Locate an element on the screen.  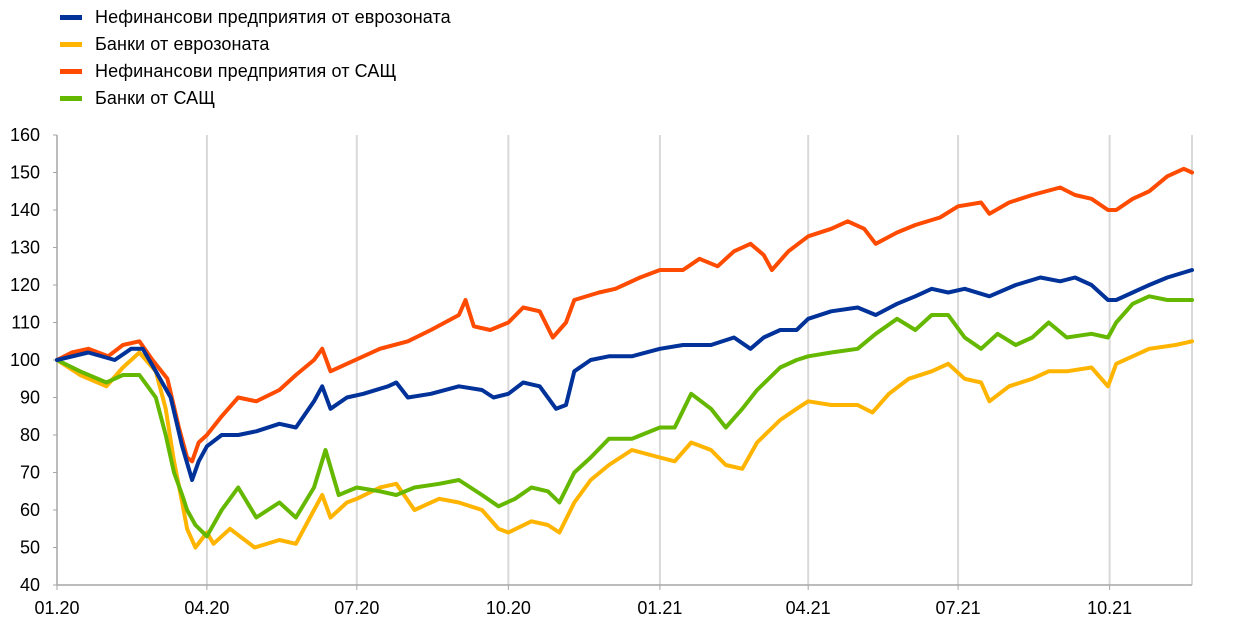
x-tick-label: 01.21 is located at coordinates (659, 608).